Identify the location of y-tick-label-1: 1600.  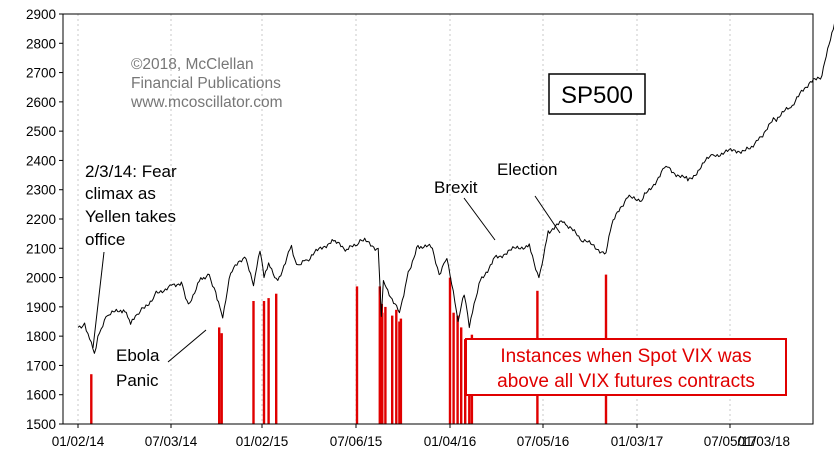
(41, 395).